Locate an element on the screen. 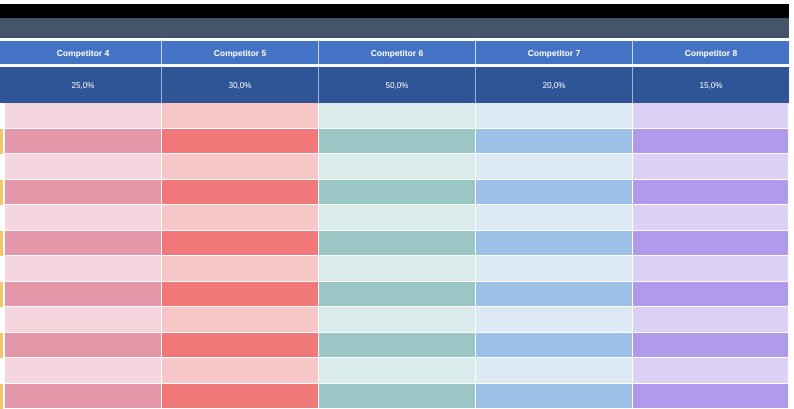 This screenshot has width=794, height=409. weight-cell-competitor-5: 30,0% is located at coordinates (240, 85).